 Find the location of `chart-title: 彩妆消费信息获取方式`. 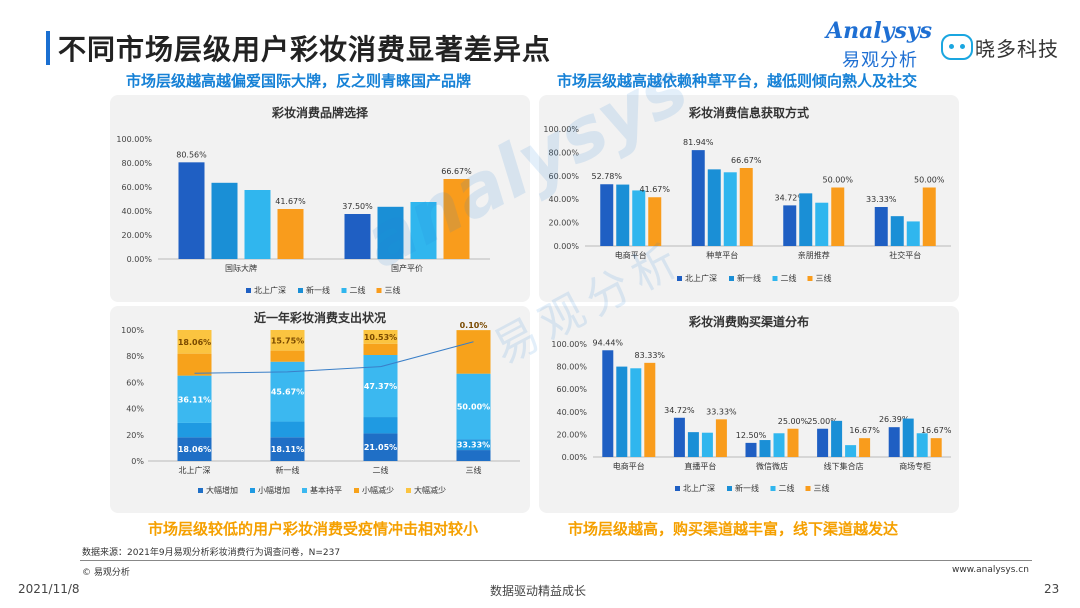

chart-title: 彩妆消费信息获取方式 is located at coordinates (748, 112).